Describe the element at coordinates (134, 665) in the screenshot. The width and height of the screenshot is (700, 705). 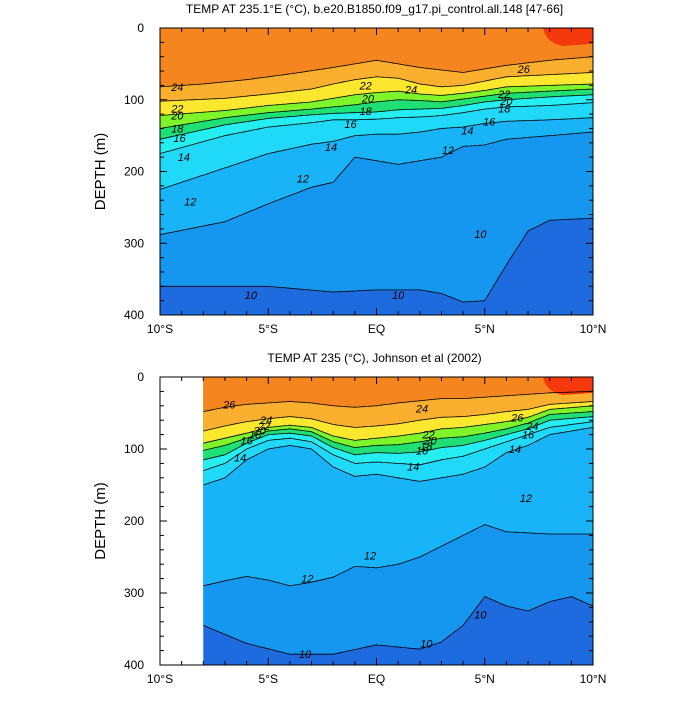
I see `y-tick-label: 400` at that location.